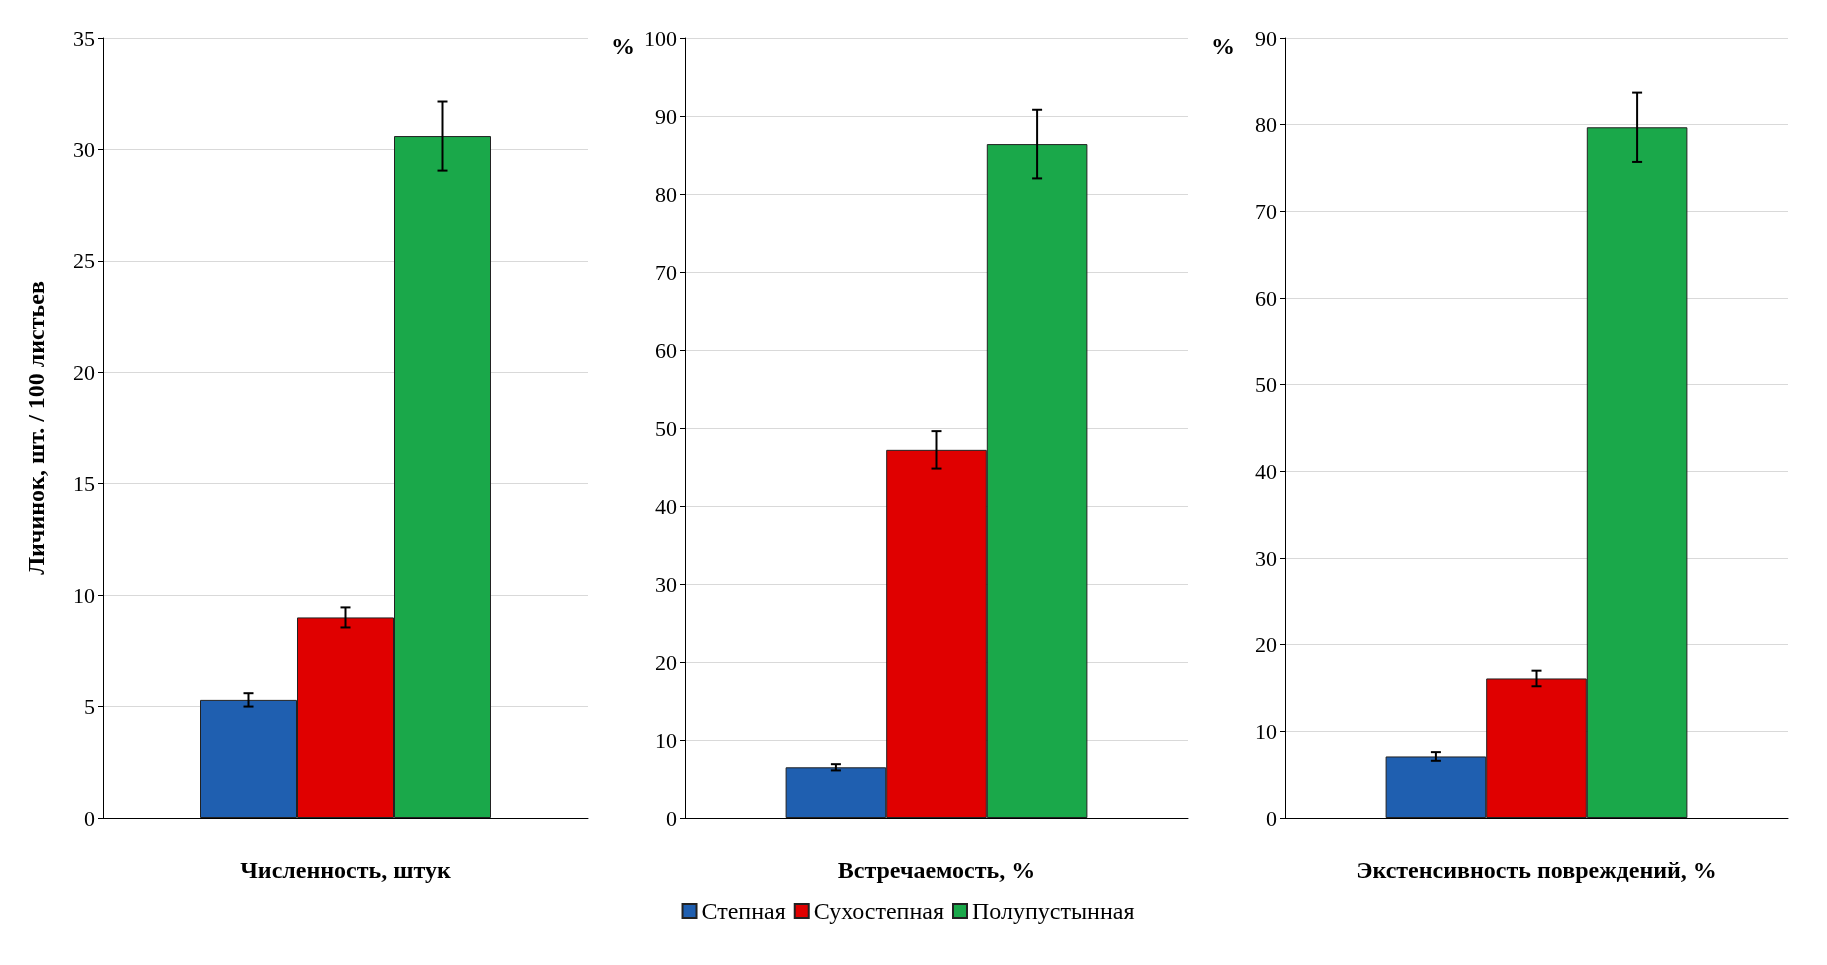  Describe the element at coordinates (1536, 870) in the screenshot. I see `x-axis-title: Экстенсивность повреждений, %` at that location.